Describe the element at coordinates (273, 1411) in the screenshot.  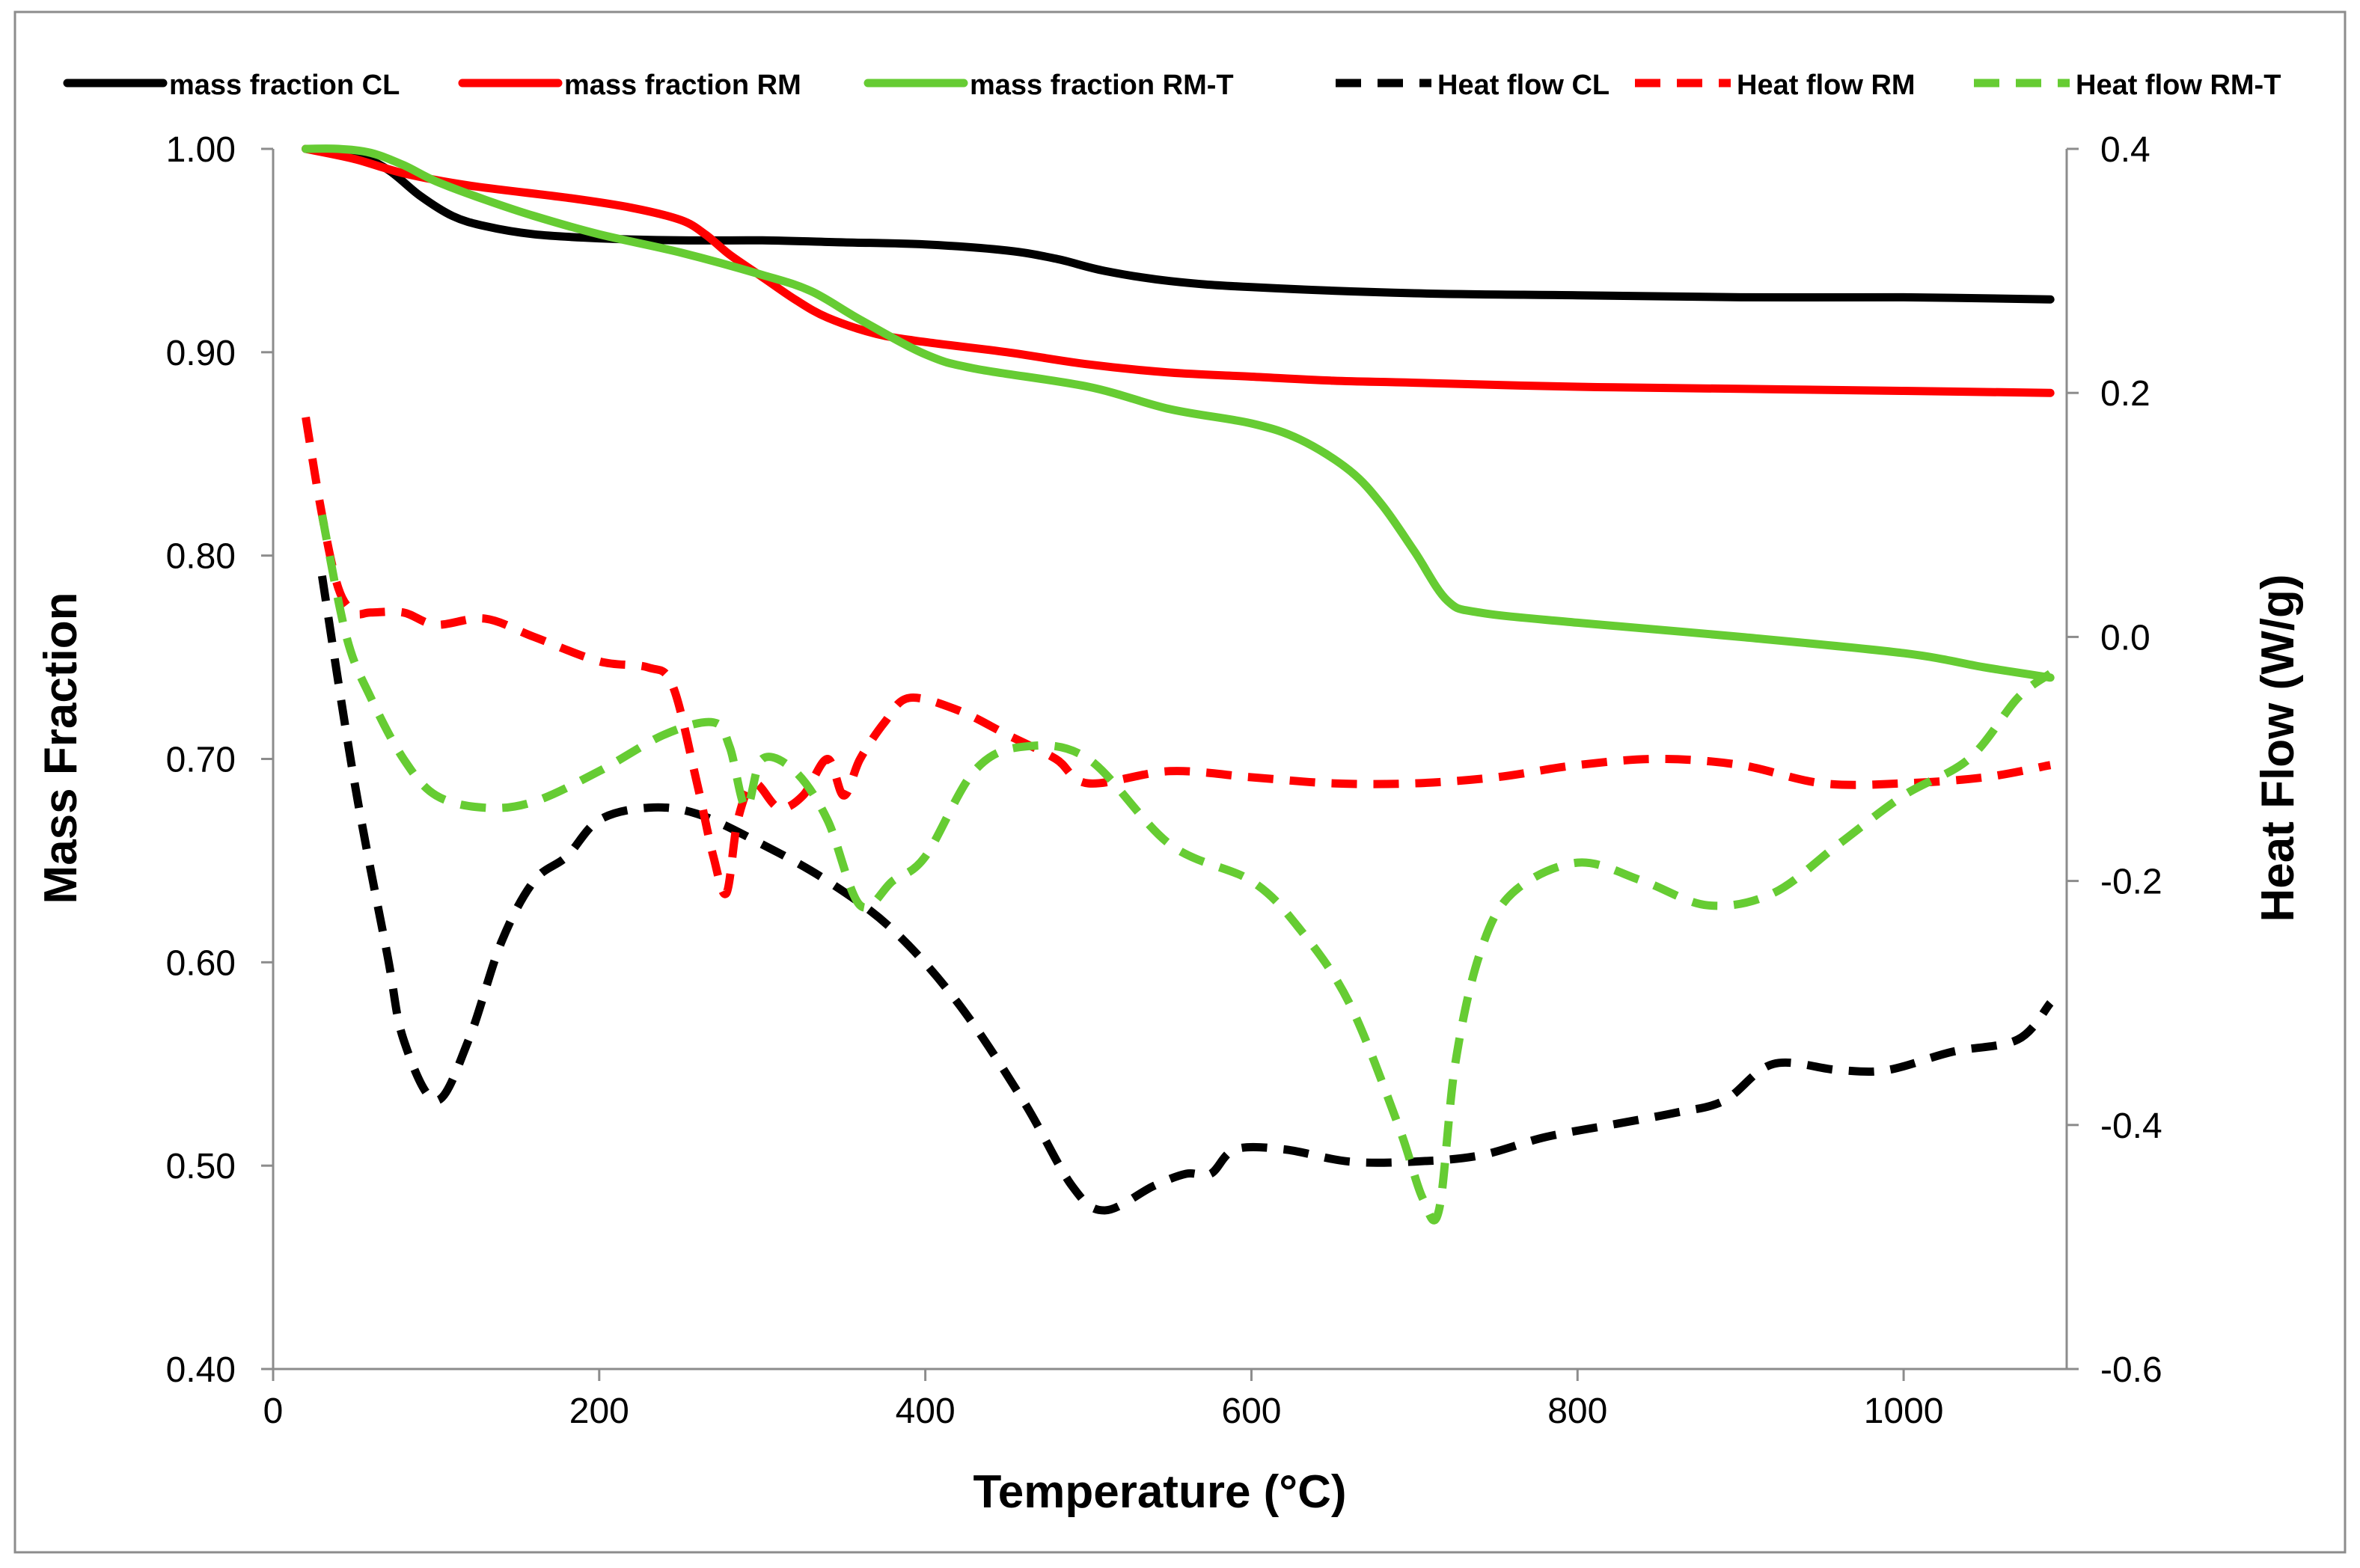
I see `x-tick-label: 0` at that location.